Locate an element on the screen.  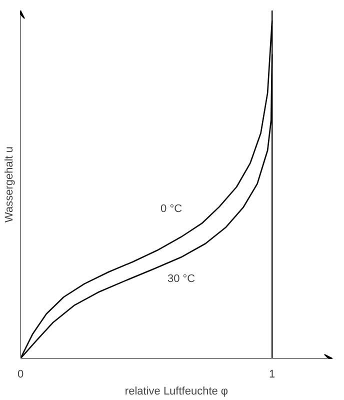
series-label: 30 °C is located at coordinates (181, 279).